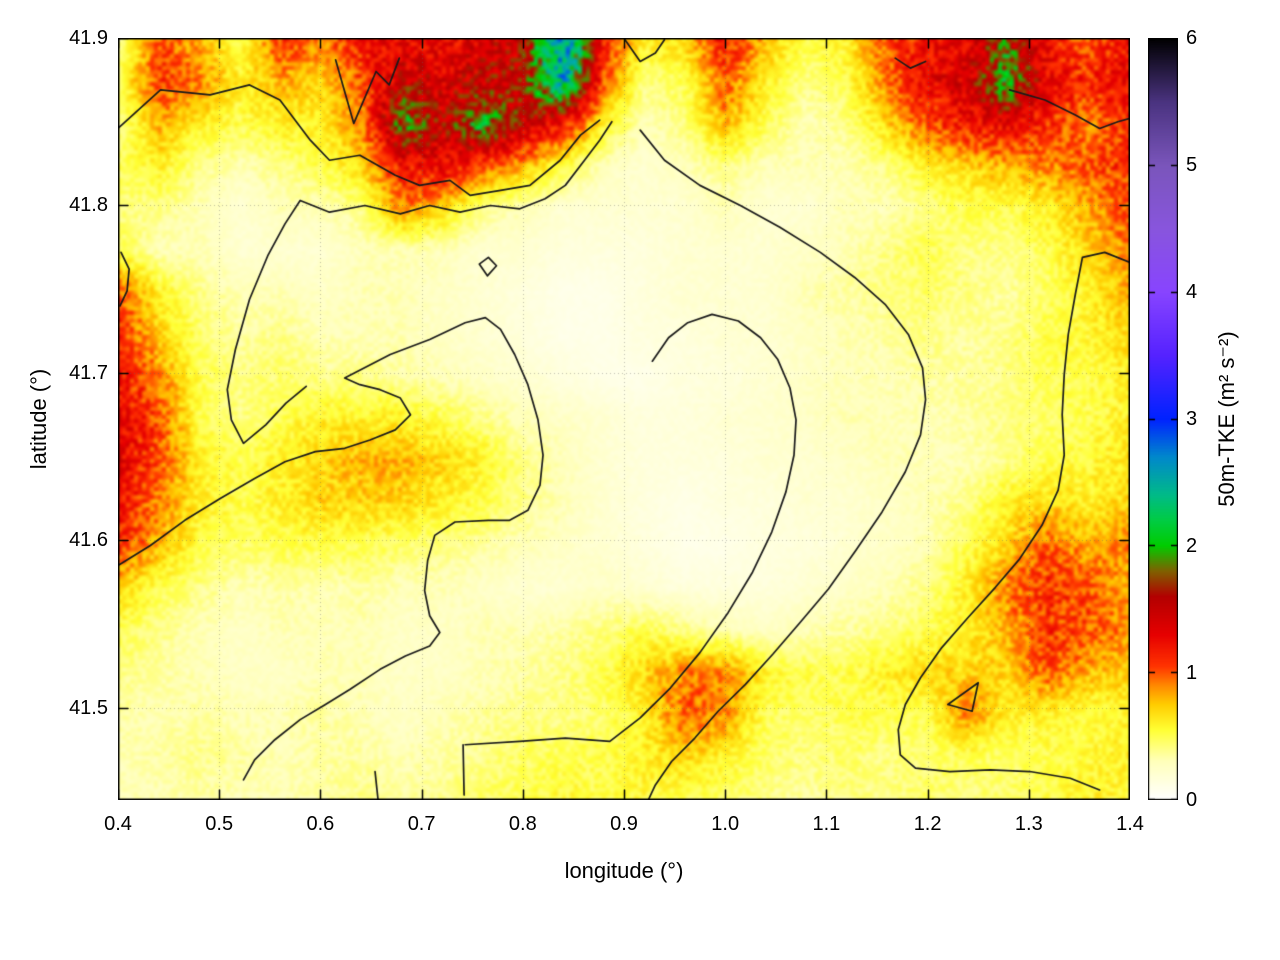 The height and width of the screenshot is (960, 1280). Describe the element at coordinates (320, 824) in the screenshot. I see `x-tick-label: 0.6` at that location.